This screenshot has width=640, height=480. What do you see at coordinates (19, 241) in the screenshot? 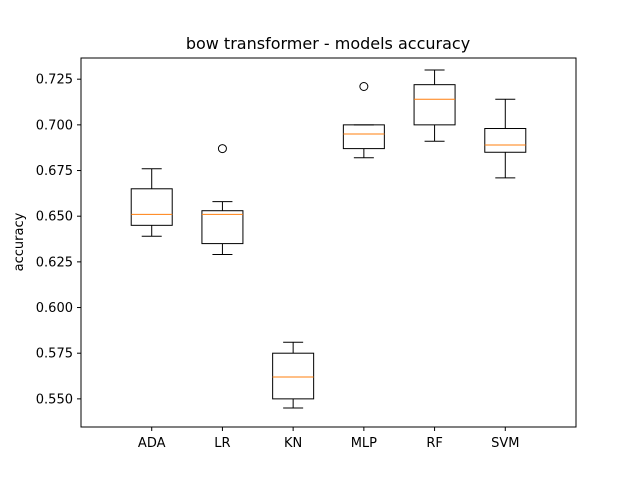
I see `y-axis-label: accuracy` at bounding box center [19, 241].